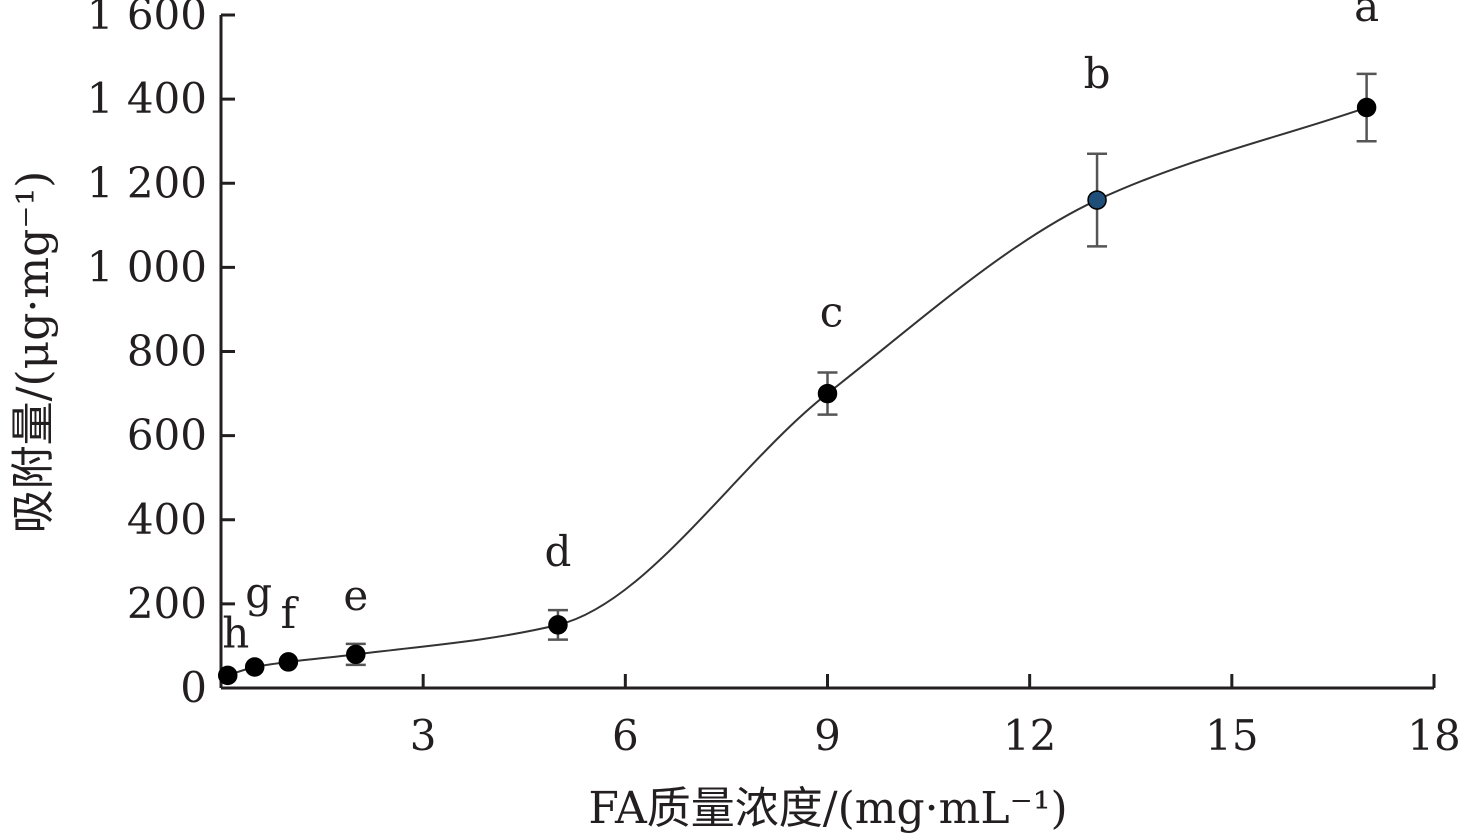 This screenshot has height=836, width=1458. I want to click on significance-label: f, so click(290, 613).